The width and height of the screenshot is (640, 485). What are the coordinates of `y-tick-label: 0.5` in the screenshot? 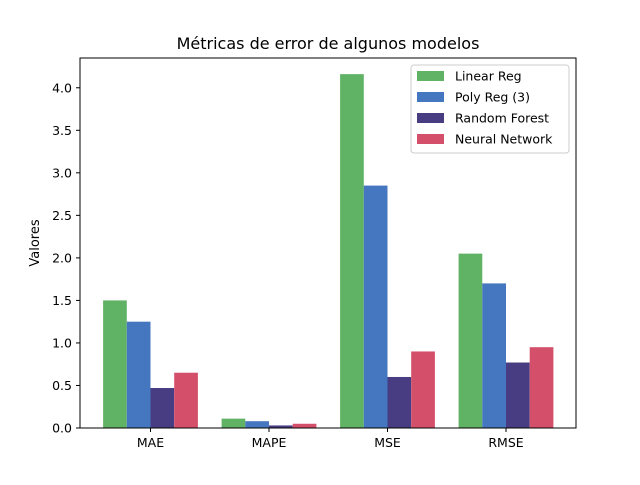 It's located at (62, 385).